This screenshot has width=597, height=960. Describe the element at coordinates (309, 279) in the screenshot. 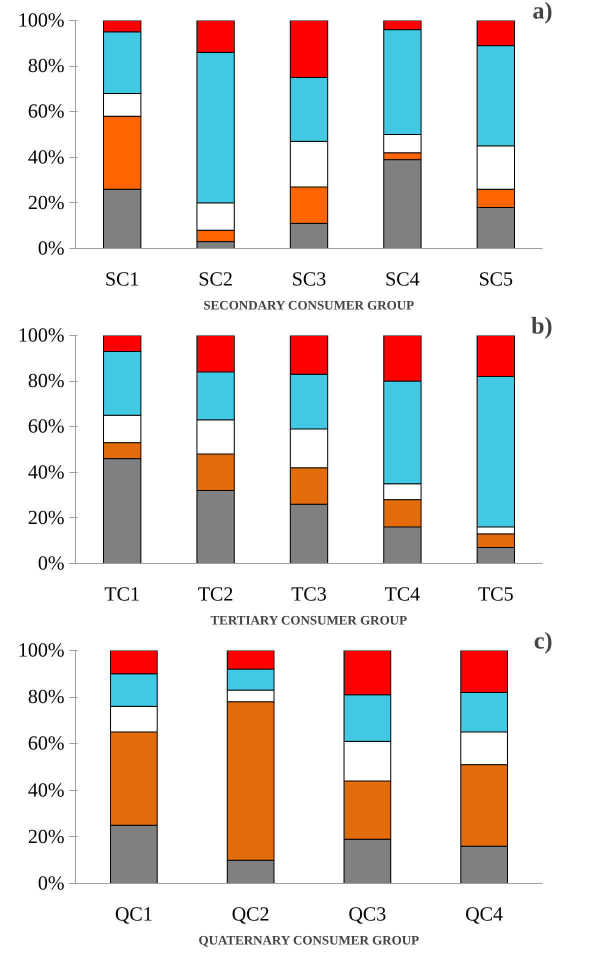

I see `x-tick-label: SC3` at that location.